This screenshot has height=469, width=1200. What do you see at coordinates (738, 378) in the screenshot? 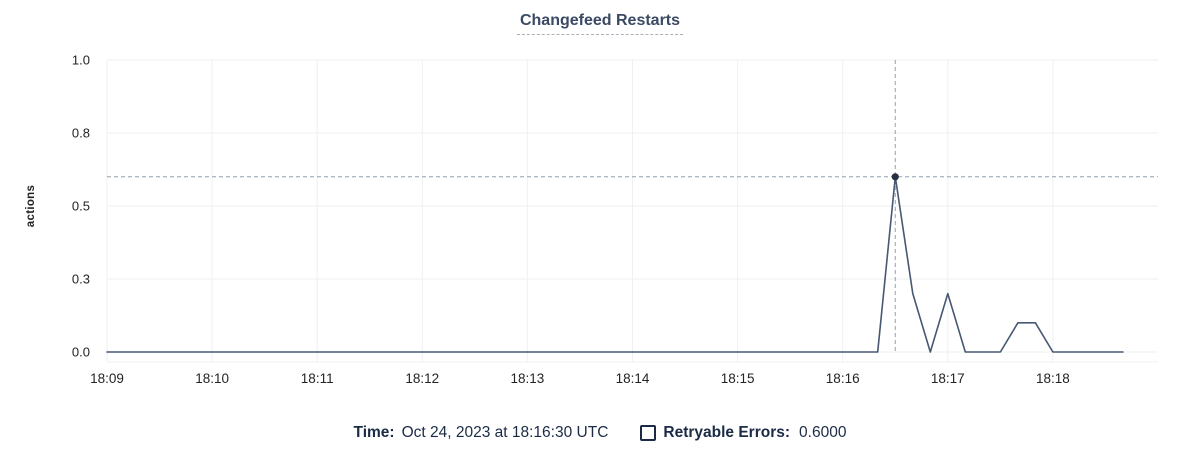
I see `x-tick-label: 18:15` at bounding box center [738, 378].